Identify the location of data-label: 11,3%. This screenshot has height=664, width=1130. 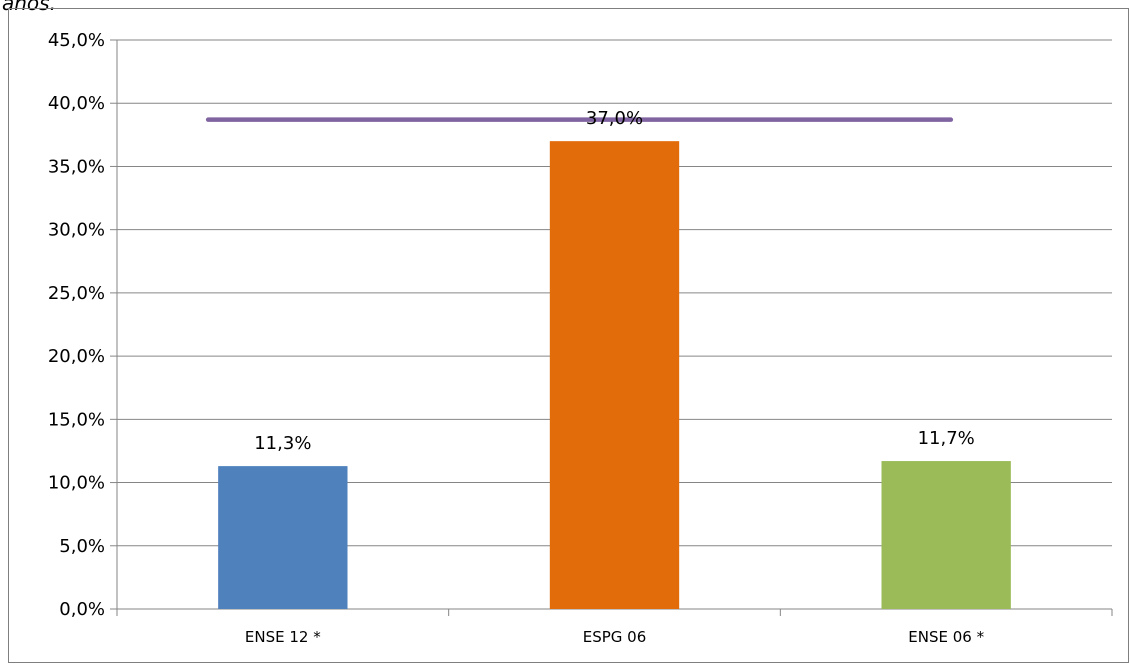
(282, 443).